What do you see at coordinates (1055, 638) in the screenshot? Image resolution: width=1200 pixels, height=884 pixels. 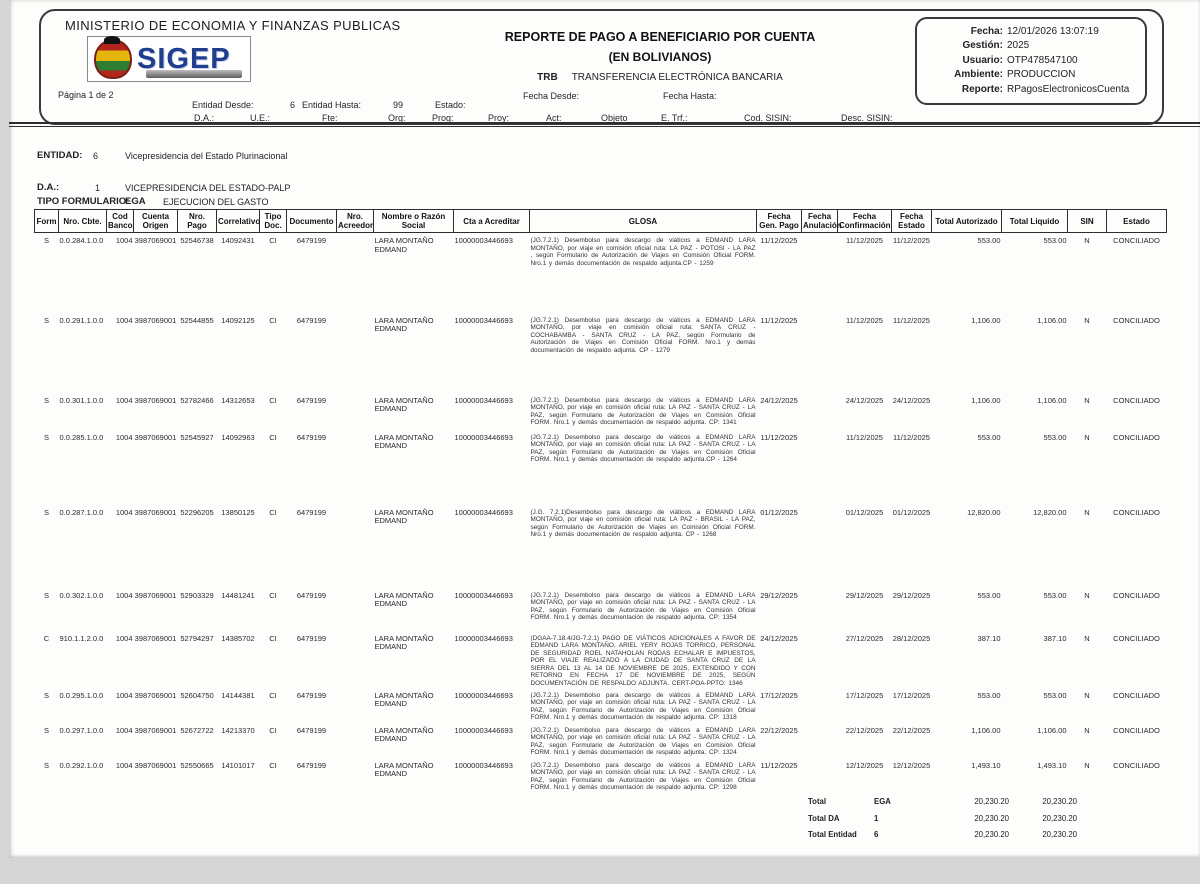 I see `cell-total_liquido: 387.10` at bounding box center [1055, 638].